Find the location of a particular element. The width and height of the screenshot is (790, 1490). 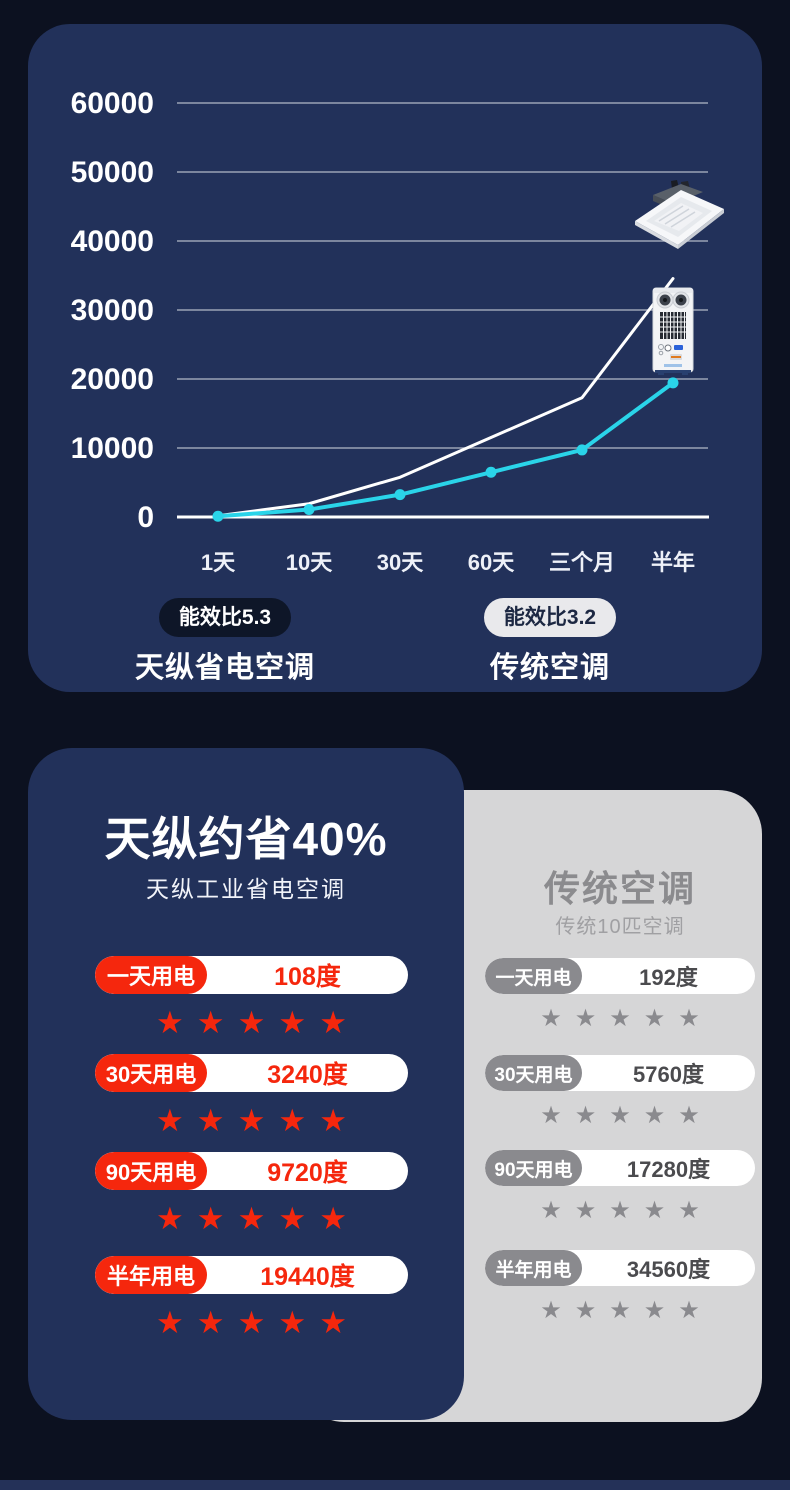

chart-legend: 能效比5.3 天纵省电空调 能效比3.2 传统空调 is located at coordinates (395, 643).